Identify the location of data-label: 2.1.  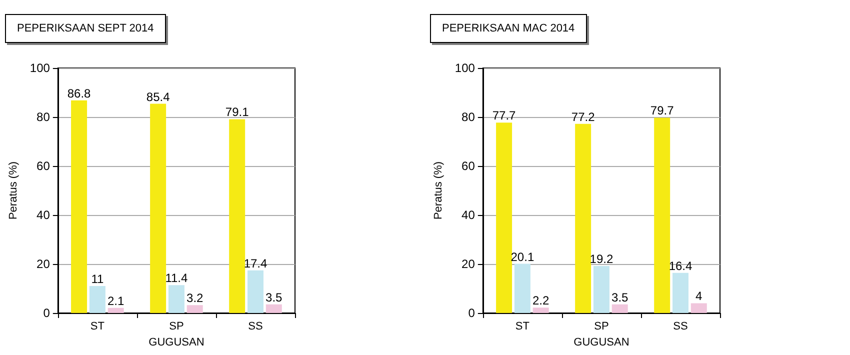
(115, 301).